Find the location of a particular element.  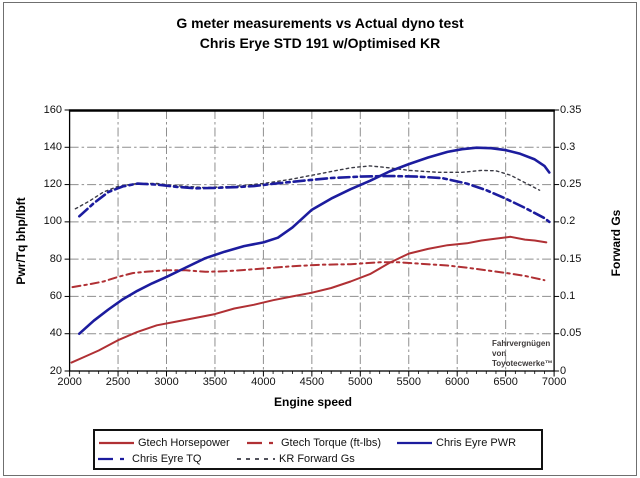

legend-label: Chris Eyre PWR is located at coordinates (476, 443).